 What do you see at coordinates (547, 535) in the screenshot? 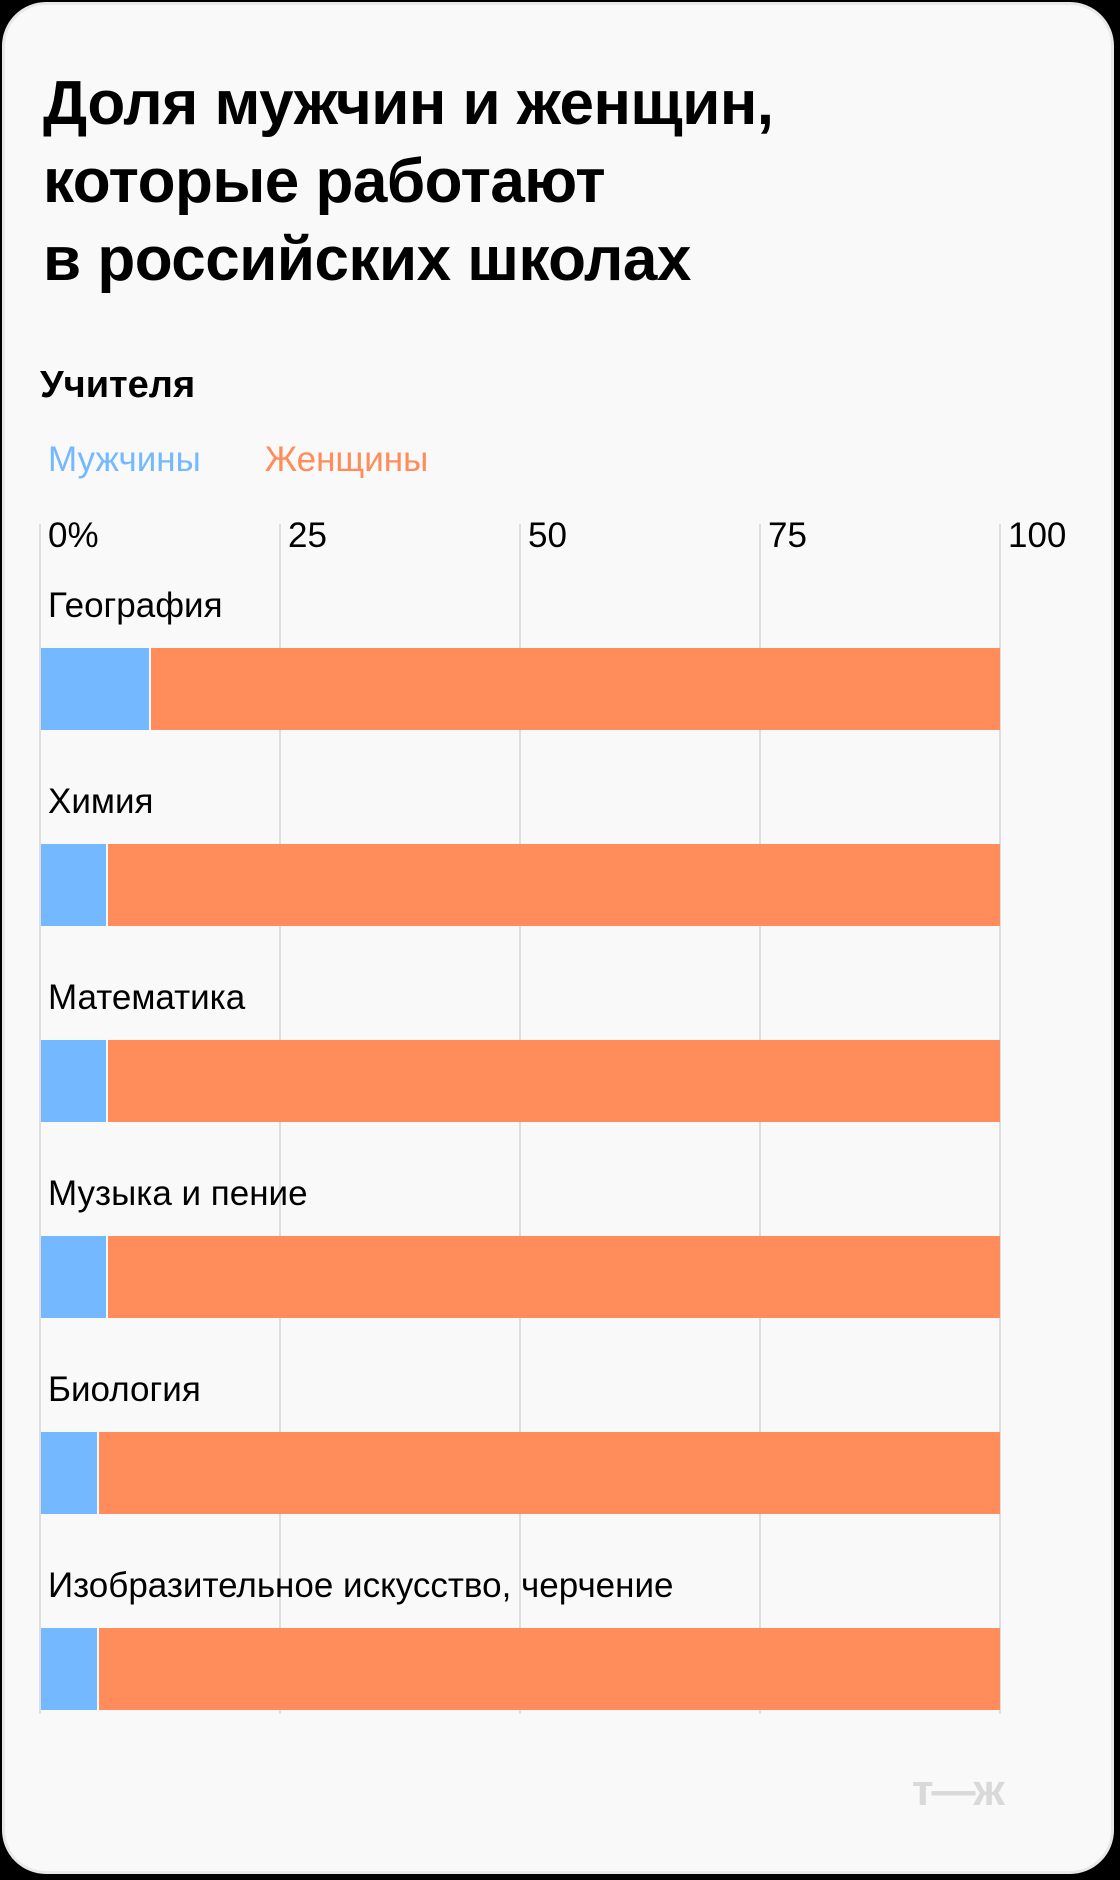
I see `x-tick-label: 50` at bounding box center [547, 535].